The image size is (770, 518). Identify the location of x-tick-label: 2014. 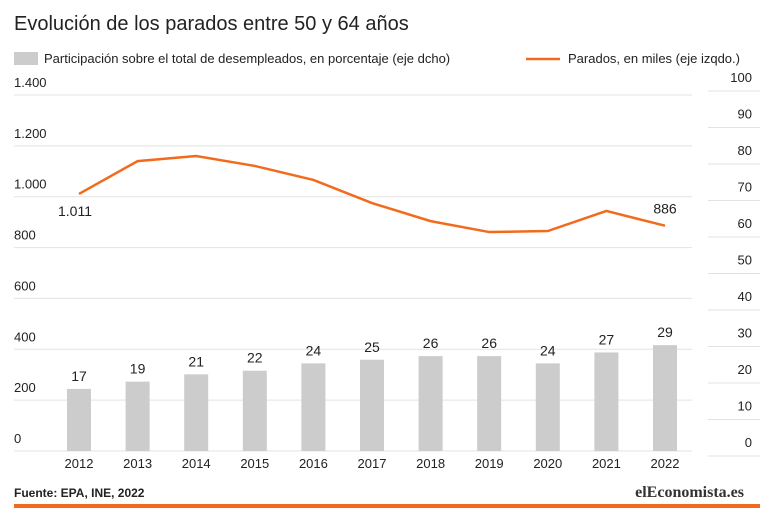
(196, 463).